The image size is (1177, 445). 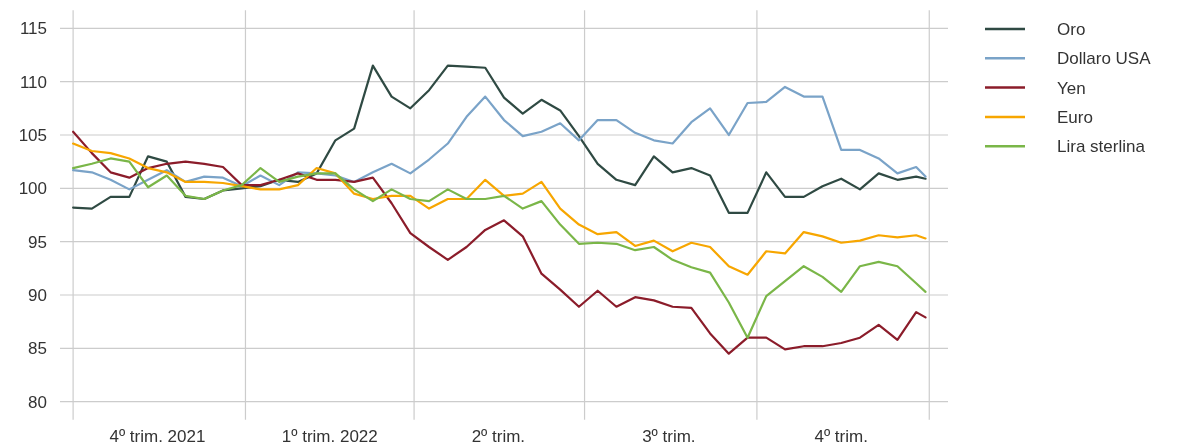 I want to click on legend-label: Oro, so click(x=1071, y=29).